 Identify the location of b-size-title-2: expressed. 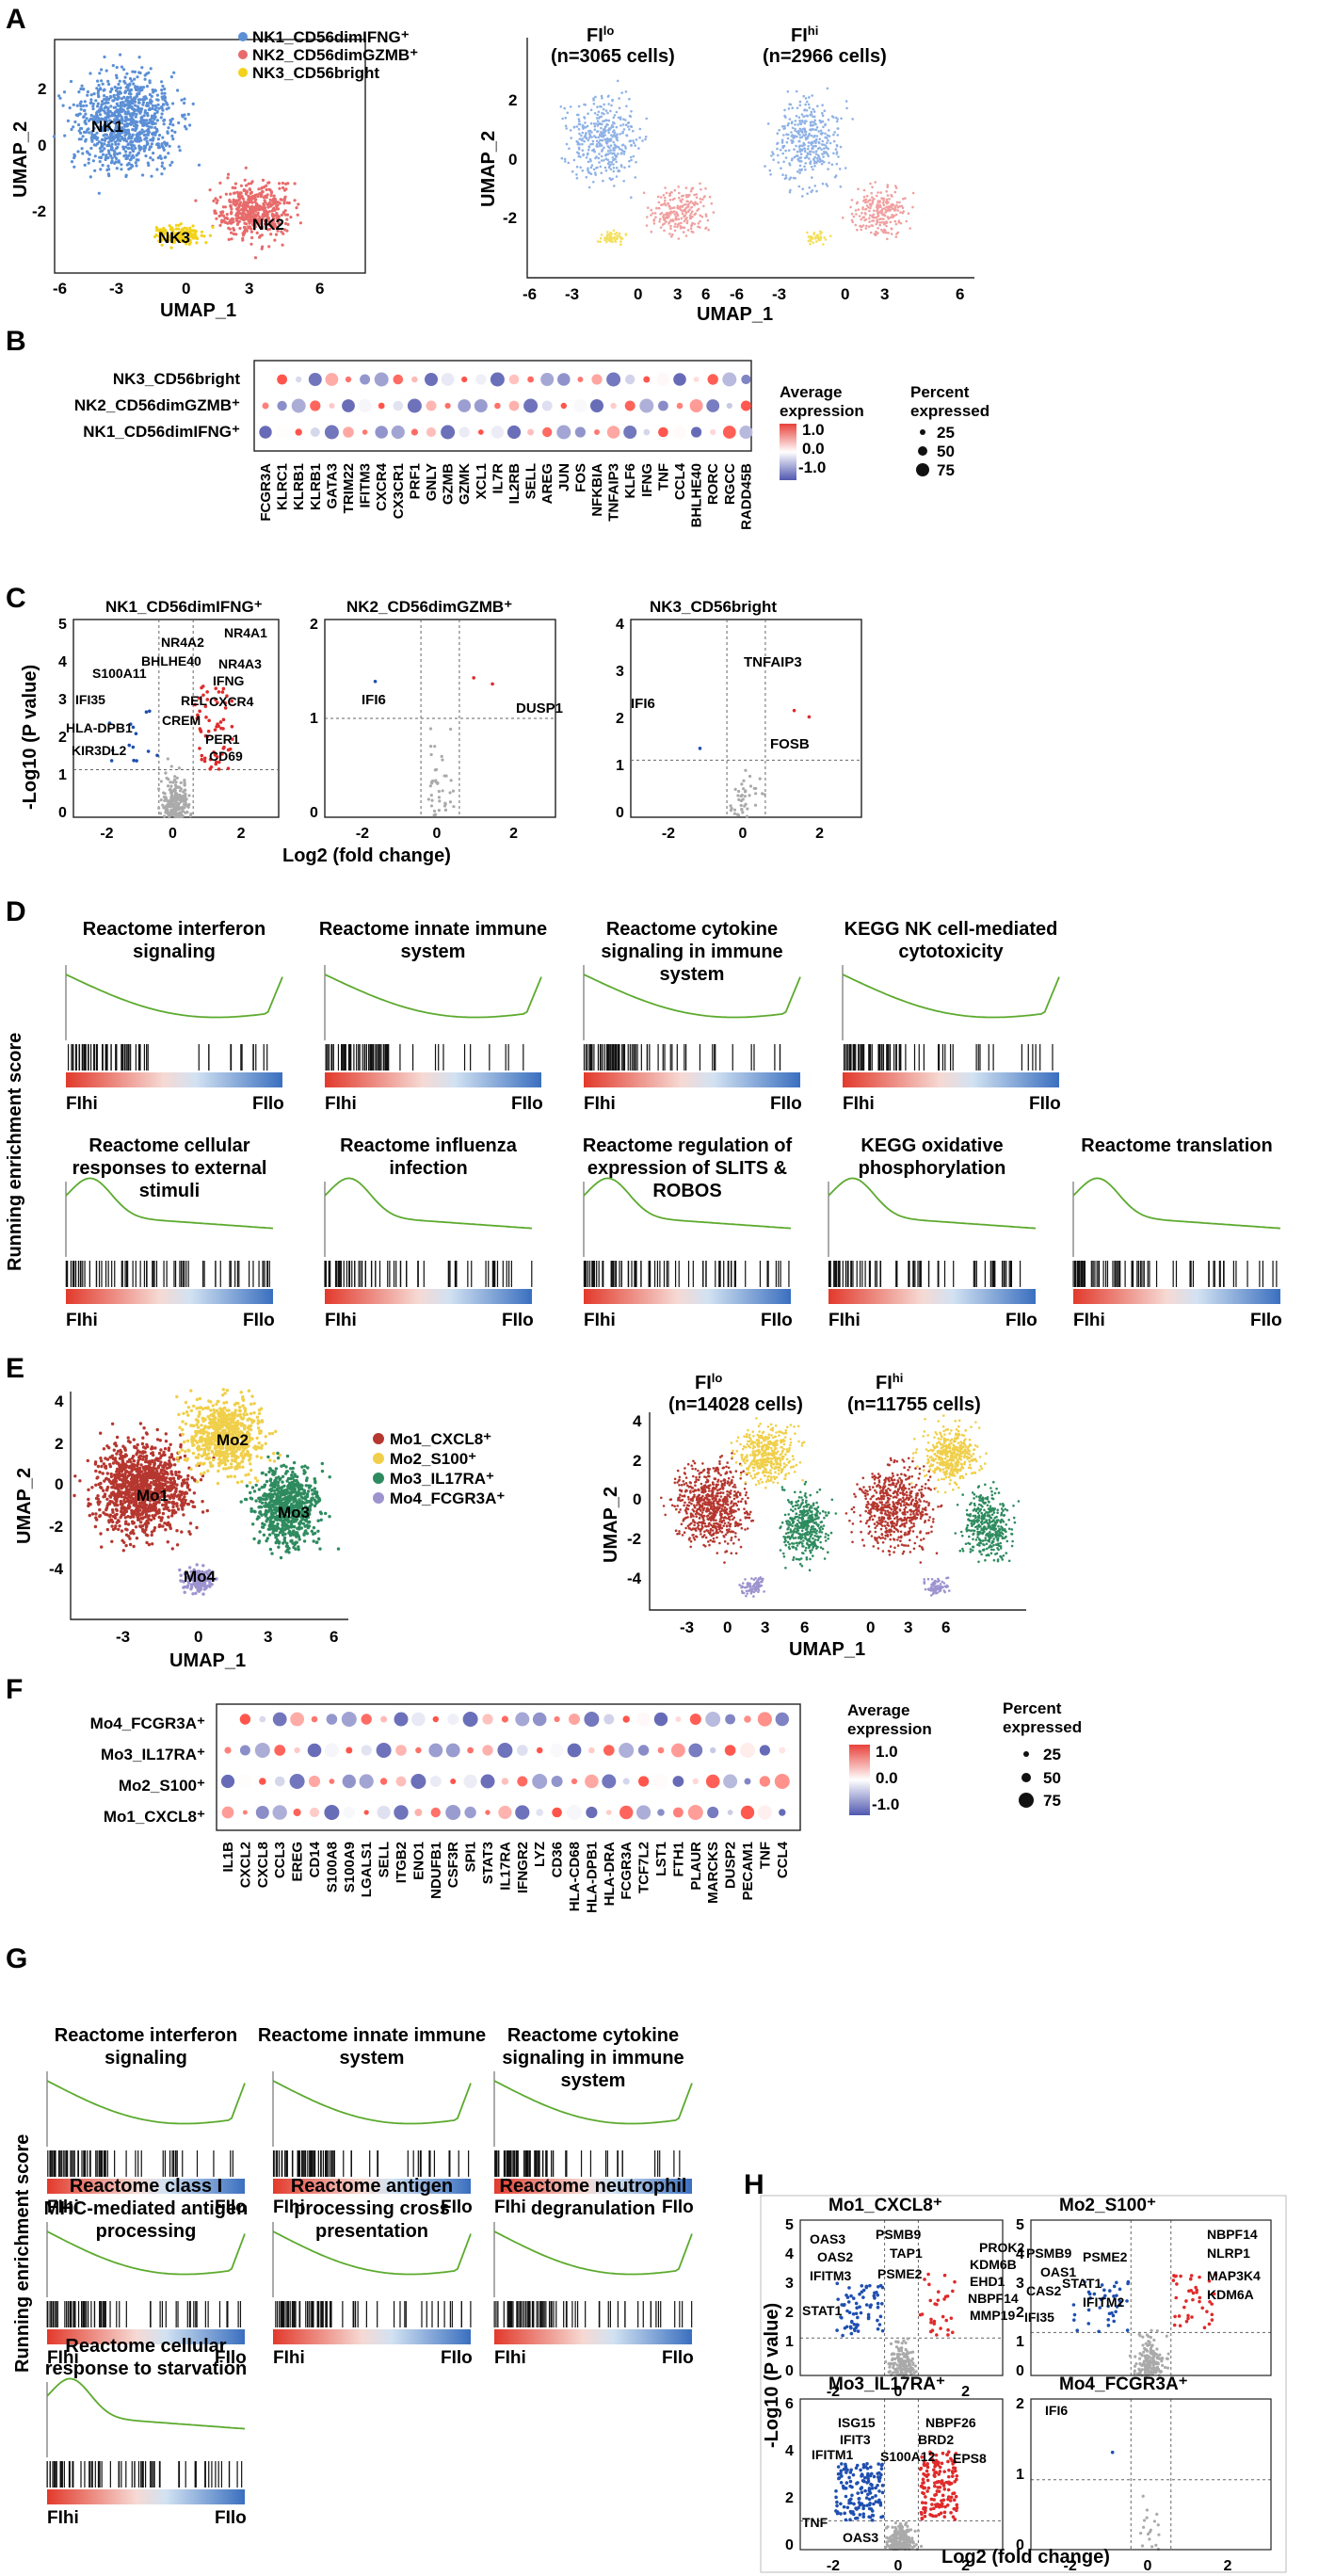
(949, 411).